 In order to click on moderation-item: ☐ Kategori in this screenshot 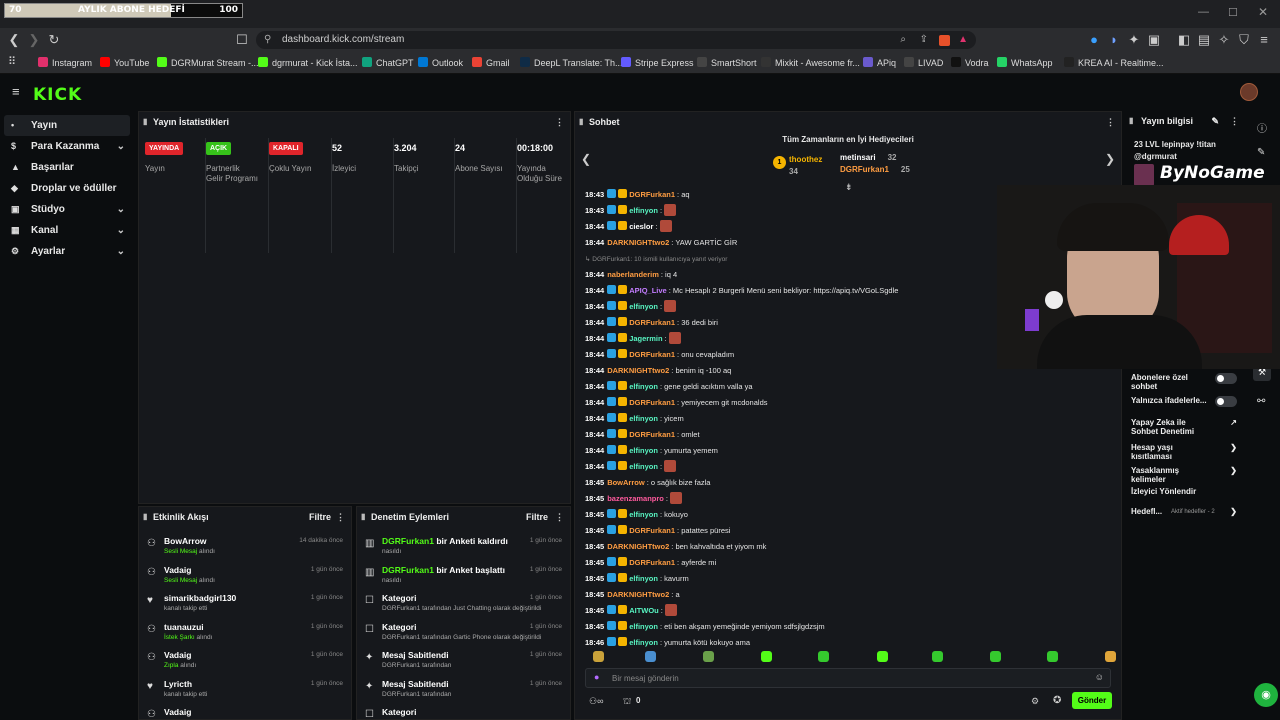, I will do `click(463, 712)`.